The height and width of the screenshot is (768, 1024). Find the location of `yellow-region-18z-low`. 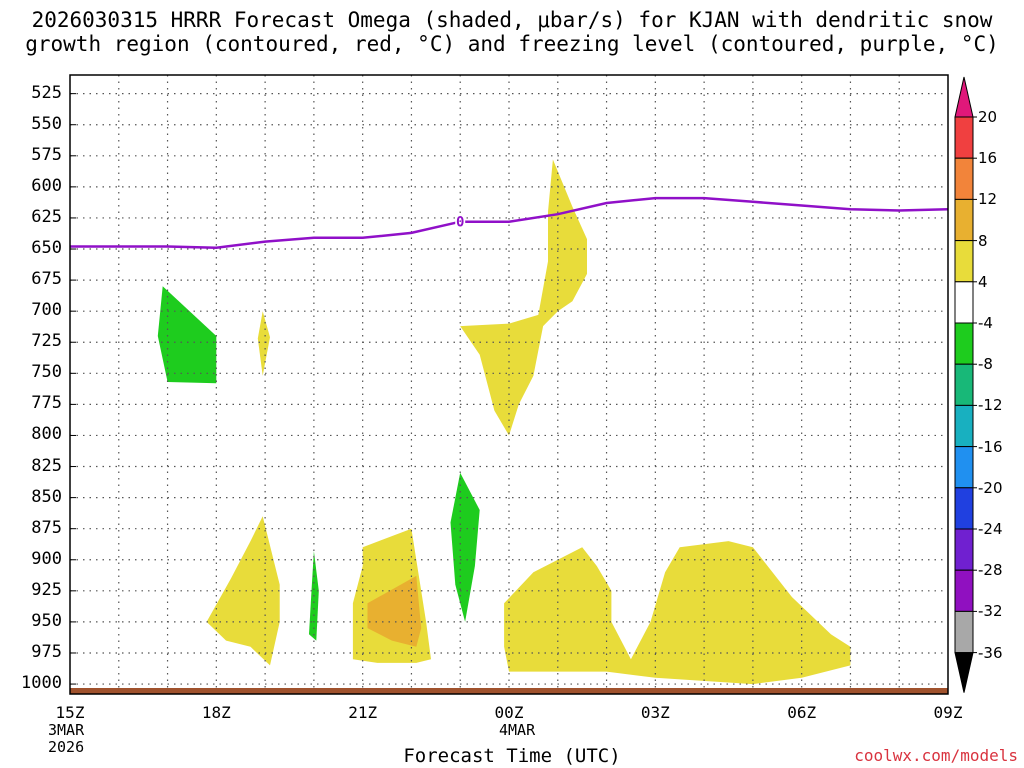

yellow-region-18z-low is located at coordinates (243, 591).